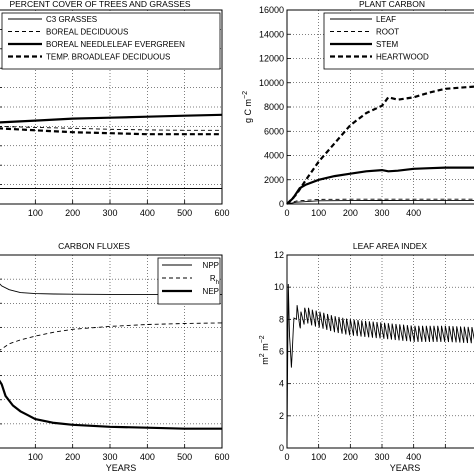 The width and height of the screenshot is (474, 474). I want to click on panel-title: CARBON FLUXES, so click(94, 246).